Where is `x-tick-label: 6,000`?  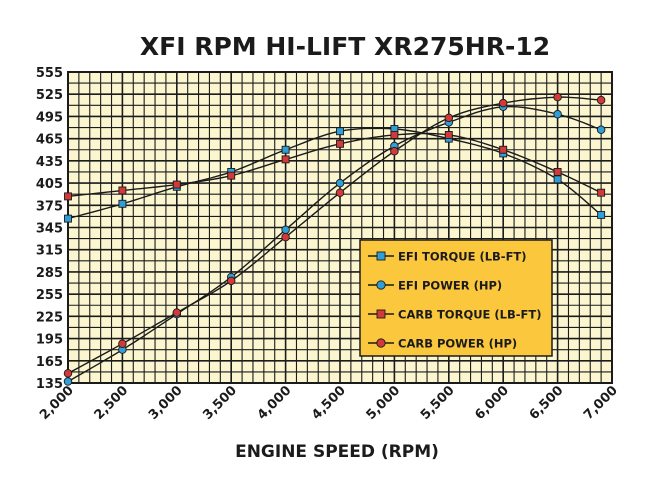 x-tick-label: 6,000 is located at coordinates (492, 403).